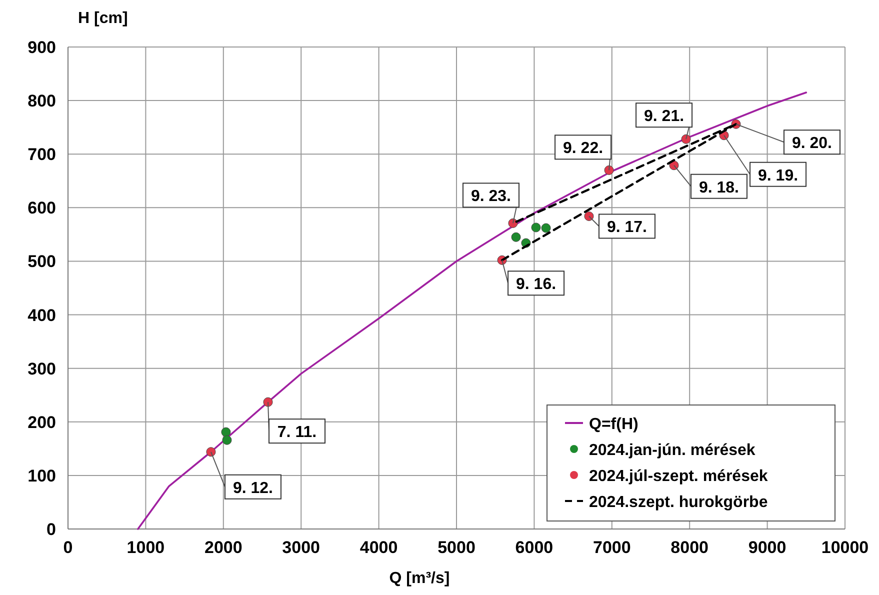  What do you see at coordinates (42, 422) in the screenshot?
I see `y-tick-label: 200` at bounding box center [42, 422].